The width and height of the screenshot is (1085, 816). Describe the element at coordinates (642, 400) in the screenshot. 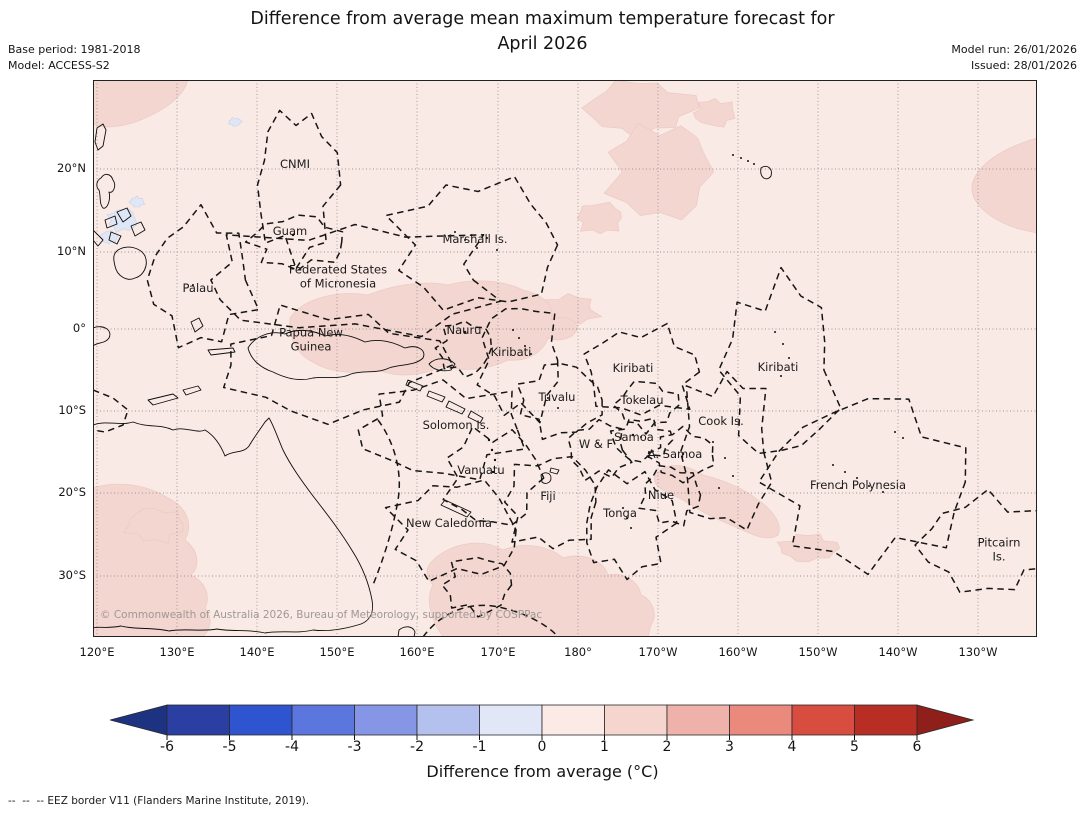

I see `map-label-tokelau: Tokelau` at that location.